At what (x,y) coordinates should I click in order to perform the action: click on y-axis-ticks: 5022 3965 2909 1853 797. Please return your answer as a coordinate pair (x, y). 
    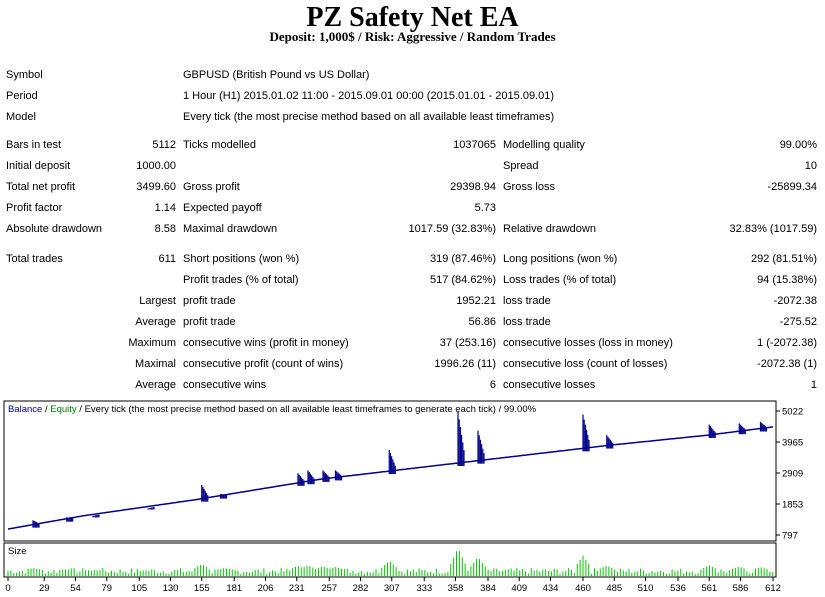
    Looking at the image, I should click on (789, 474).